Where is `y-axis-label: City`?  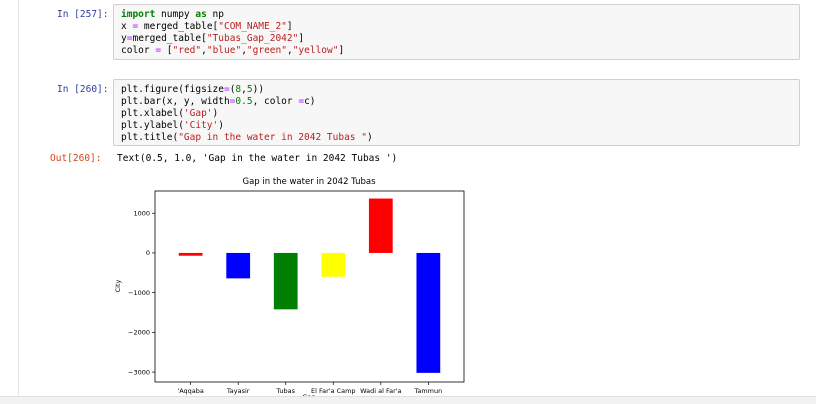
y-axis-label: City is located at coordinates (118, 285).